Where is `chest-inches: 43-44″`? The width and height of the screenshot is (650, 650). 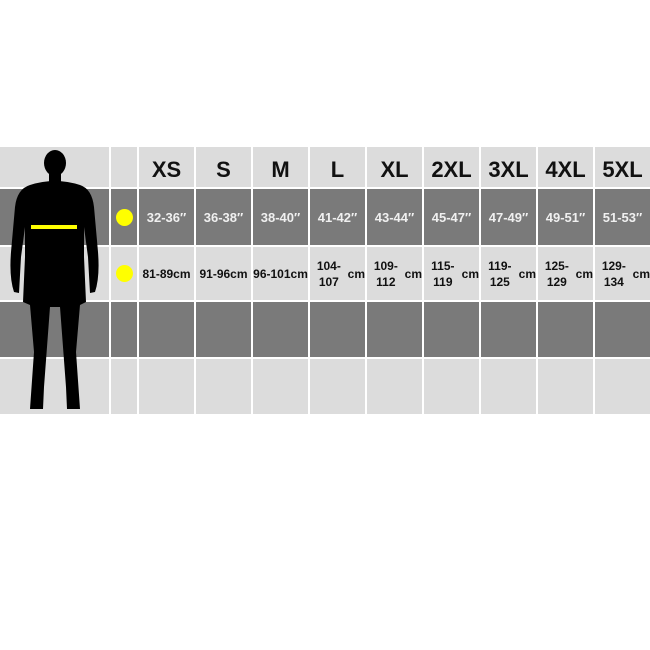 chest-inches: 43-44″ is located at coordinates (394, 217).